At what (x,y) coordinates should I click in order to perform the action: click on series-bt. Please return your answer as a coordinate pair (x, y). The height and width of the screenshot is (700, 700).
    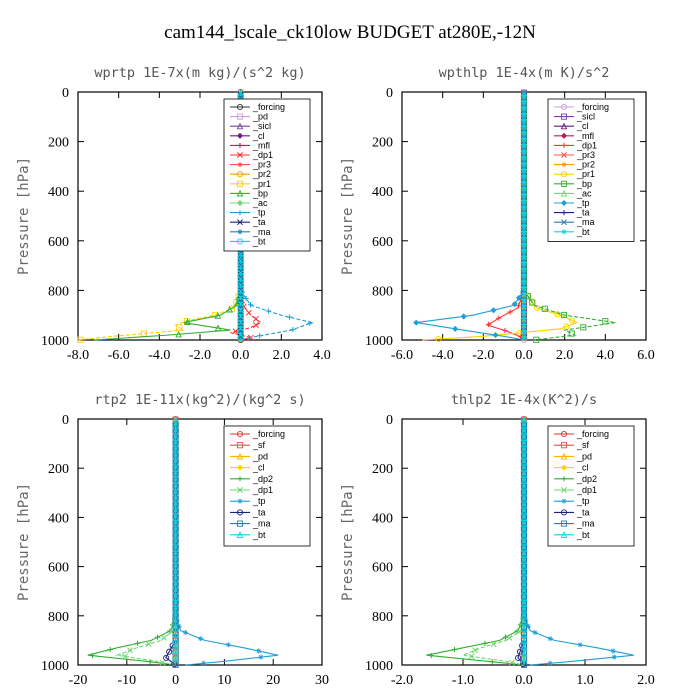
    Looking at the image, I should click on (524, 540).